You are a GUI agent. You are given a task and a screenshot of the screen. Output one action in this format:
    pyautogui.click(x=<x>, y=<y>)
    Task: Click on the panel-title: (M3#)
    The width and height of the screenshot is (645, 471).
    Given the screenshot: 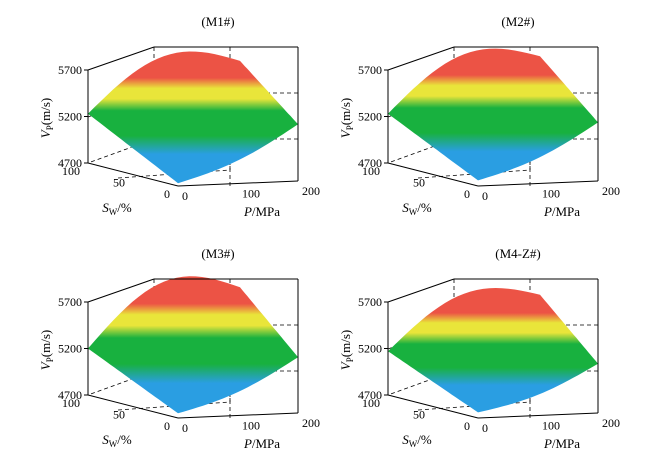 What is the action you would take?
    pyautogui.click(x=217, y=253)
    